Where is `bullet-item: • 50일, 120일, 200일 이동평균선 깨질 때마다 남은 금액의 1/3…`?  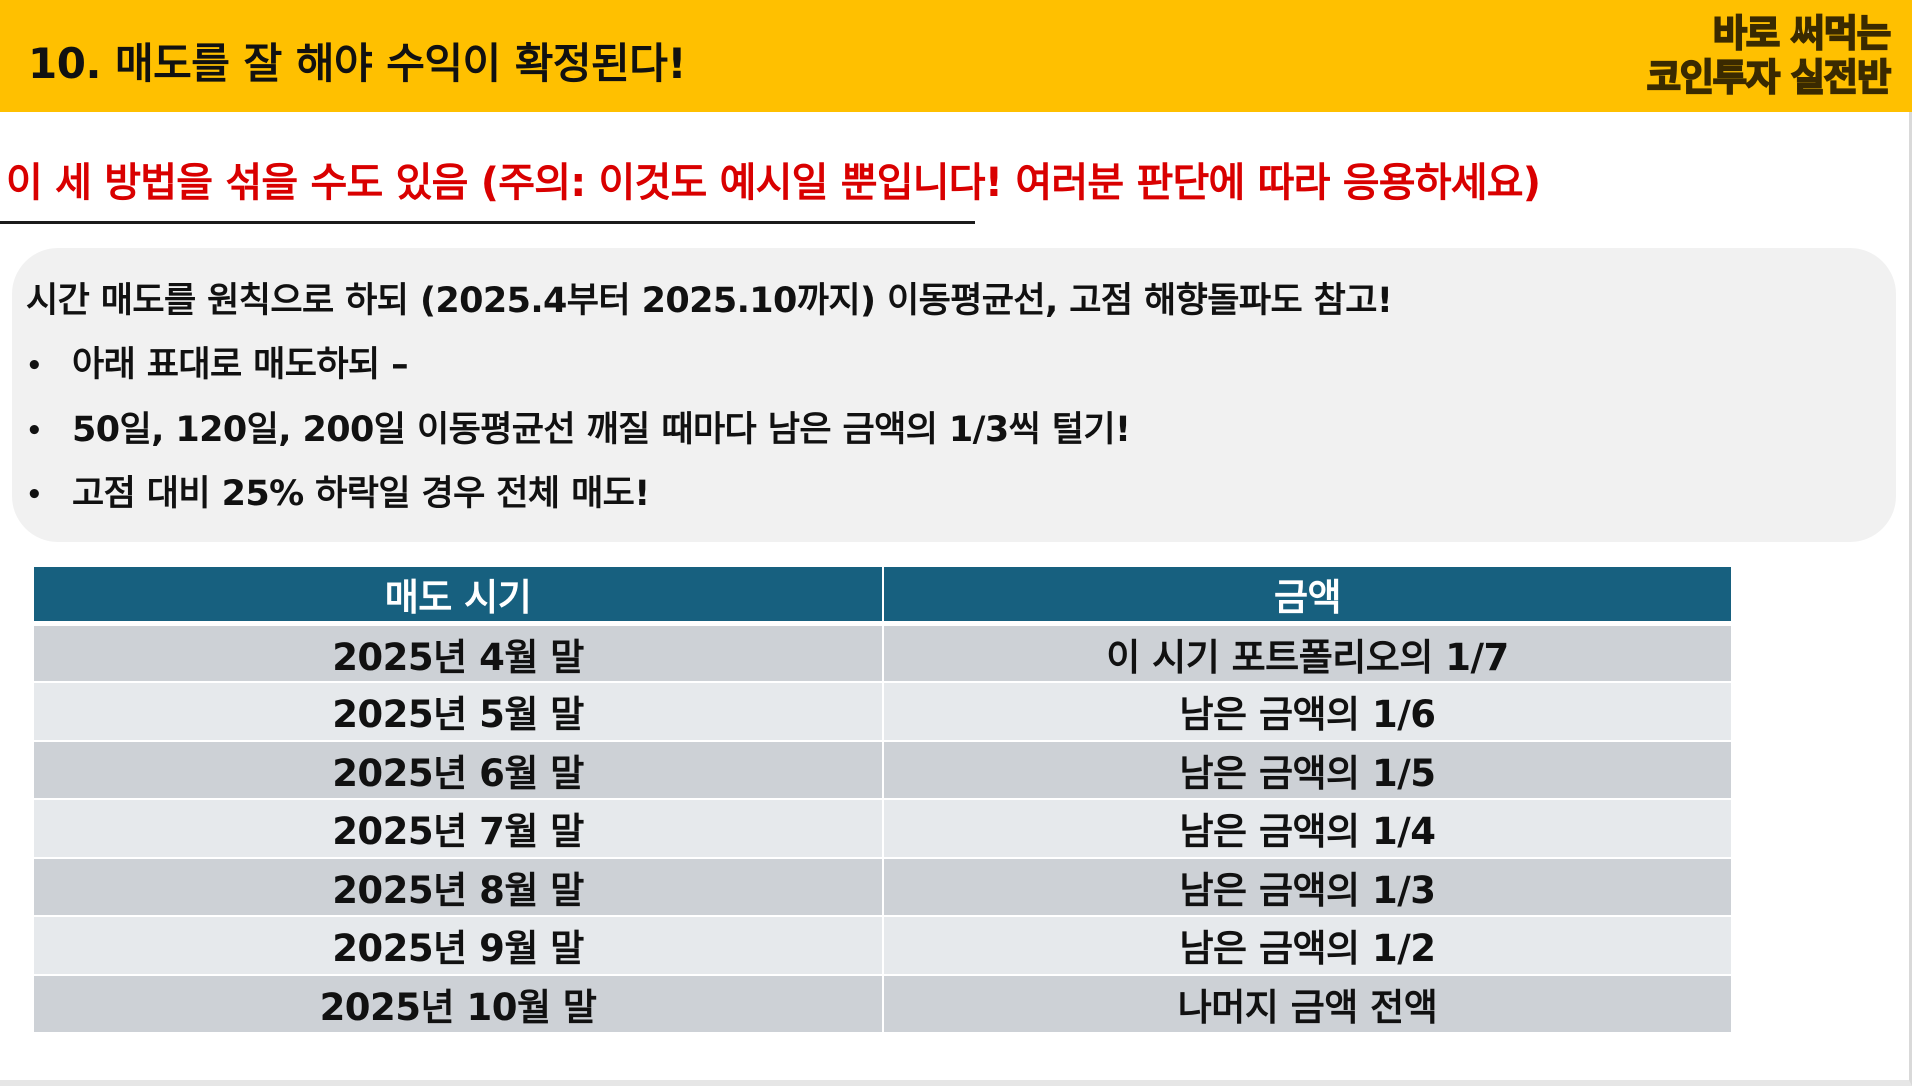
bullet-item: • 50일, 120일, 200일 이동평균선 깨질 때마다 남은 금액의 1/3… is located at coordinates (578, 426).